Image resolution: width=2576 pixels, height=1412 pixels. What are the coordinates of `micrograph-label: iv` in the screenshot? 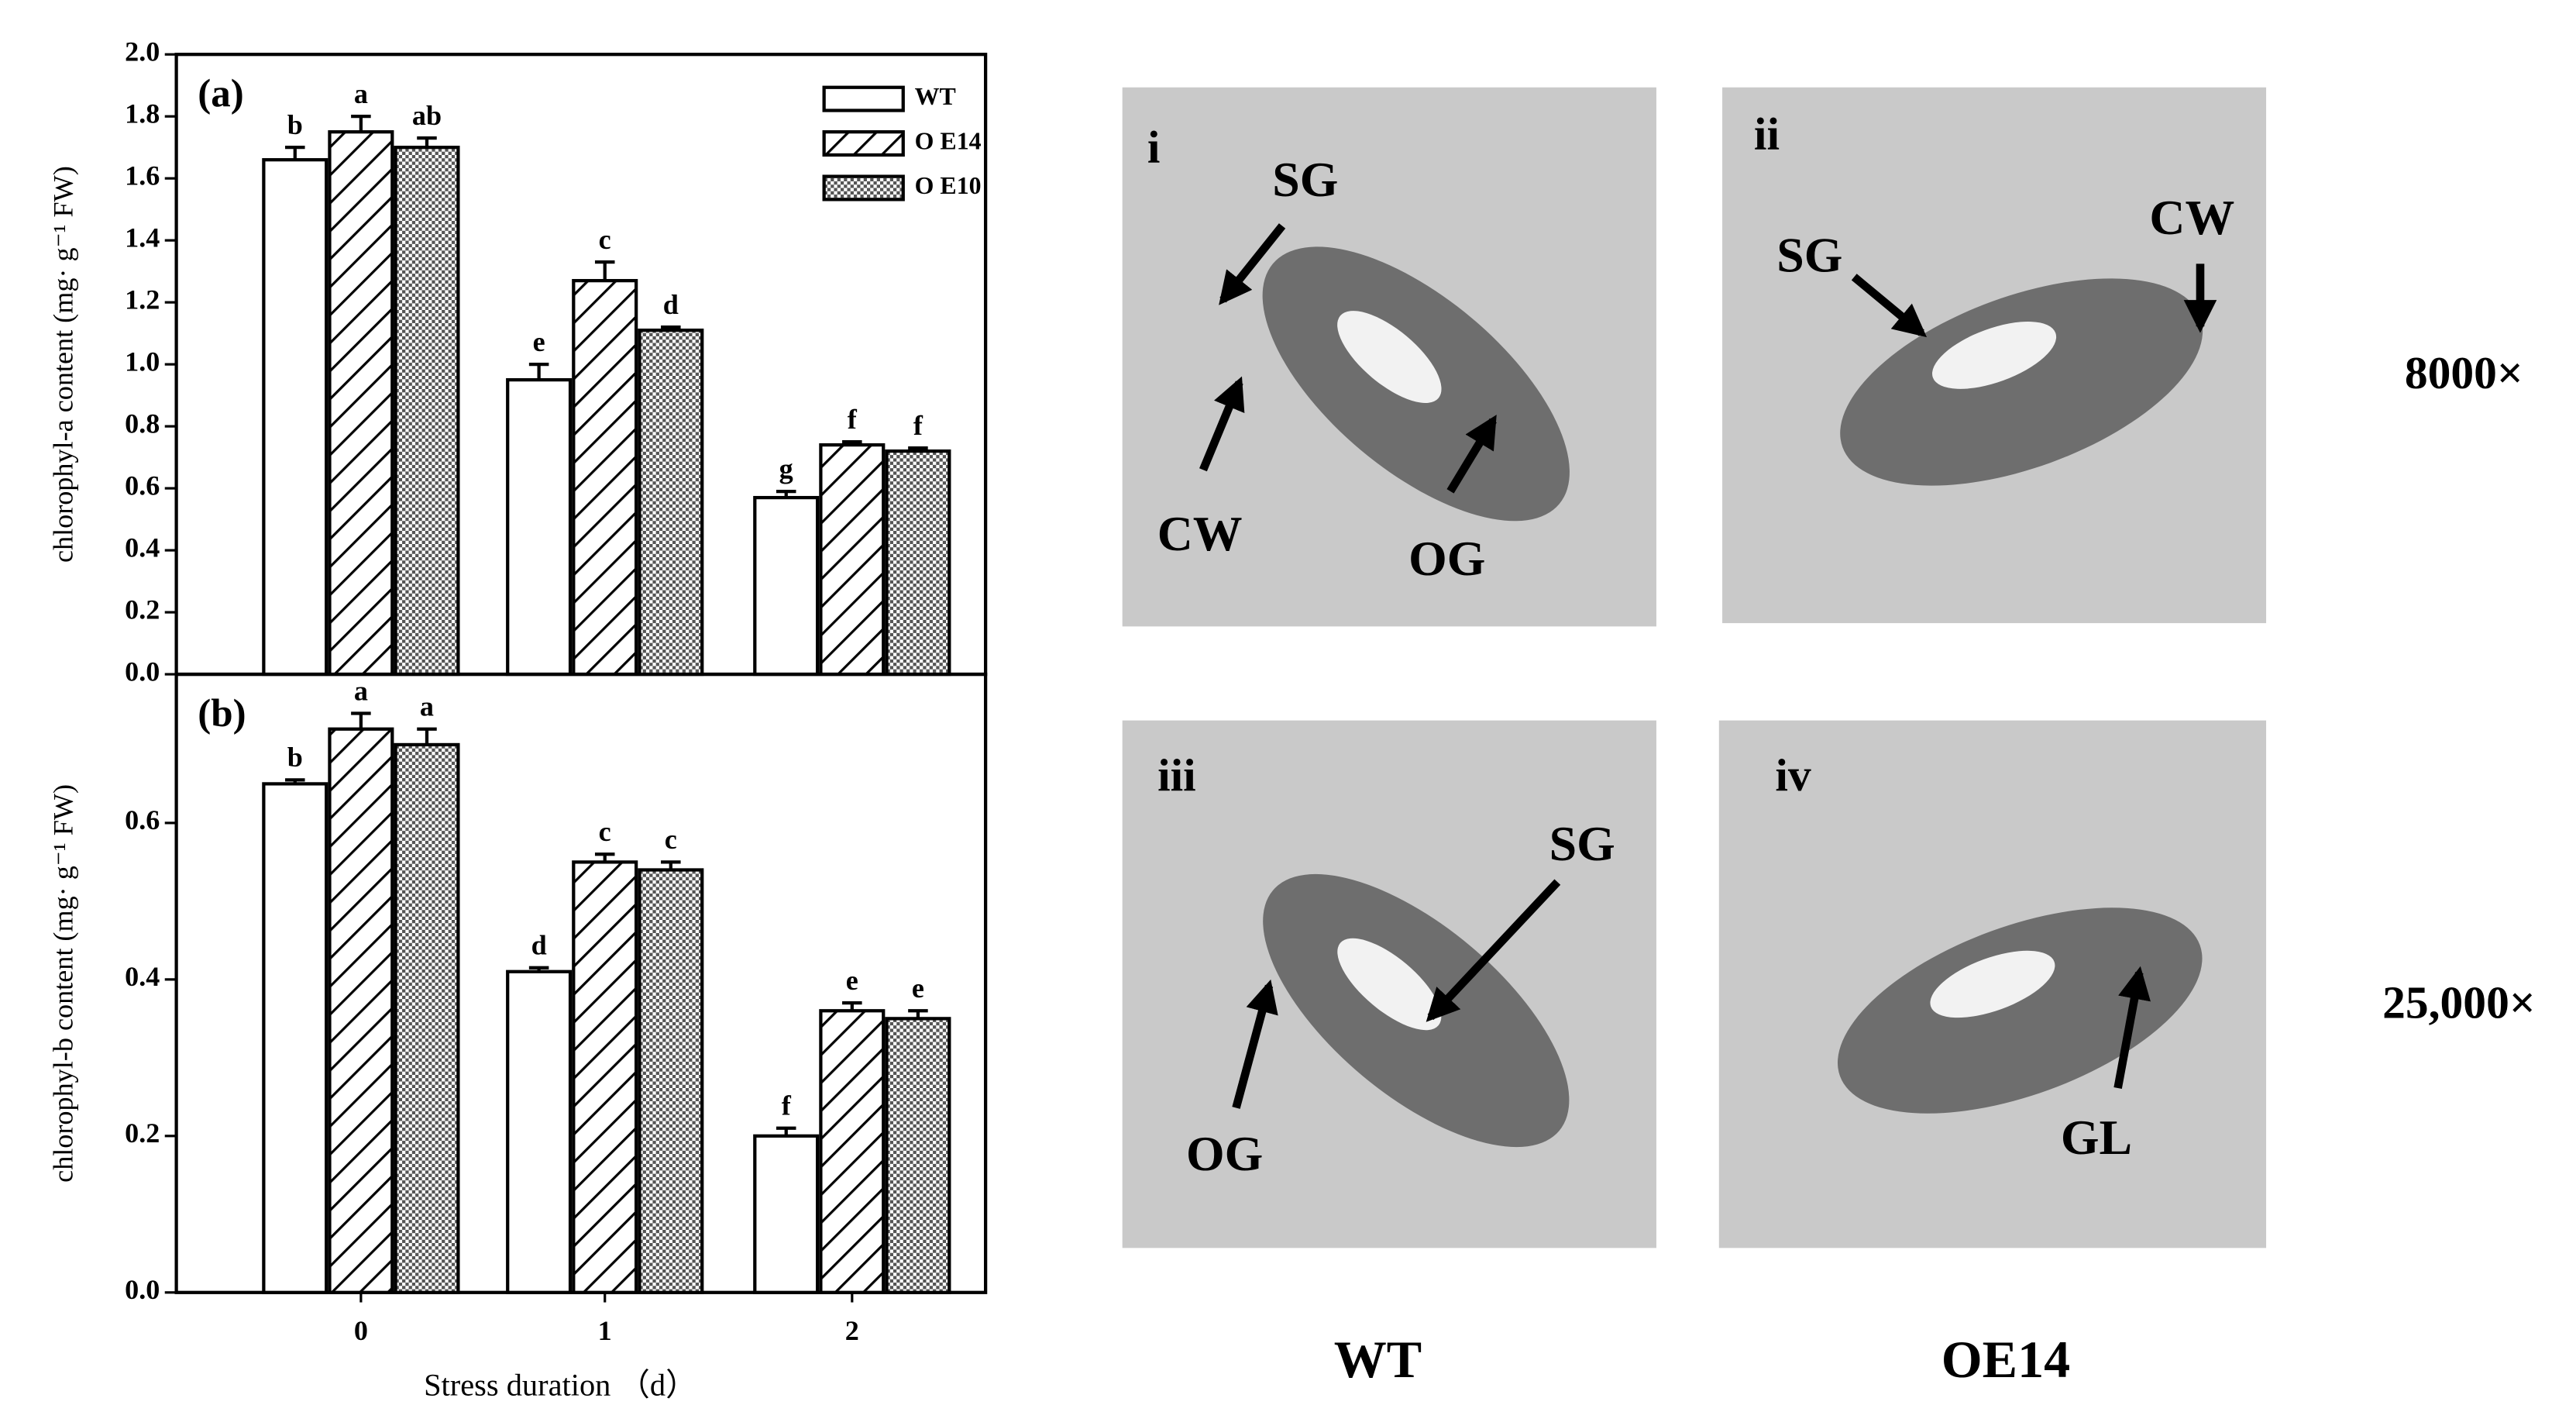 It's located at (1793, 775).